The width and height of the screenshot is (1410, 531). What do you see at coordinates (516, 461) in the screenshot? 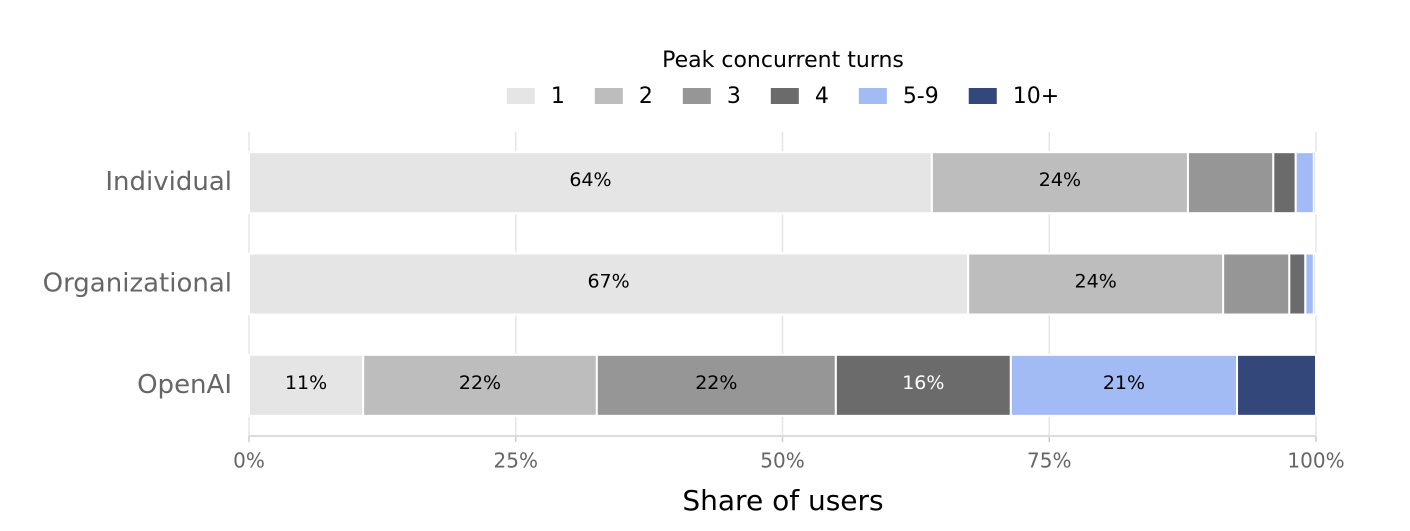
I see `x-tick-label: 25%` at bounding box center [516, 461].